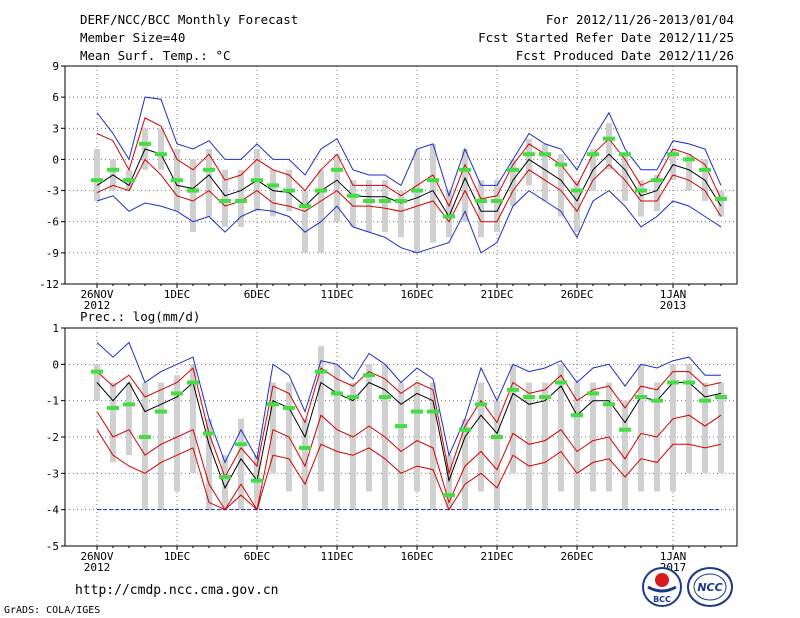 This screenshot has height=618, width=800. What do you see at coordinates (133, 37) in the screenshot?
I see `member-size-label: Member Size=40` at bounding box center [133, 37].